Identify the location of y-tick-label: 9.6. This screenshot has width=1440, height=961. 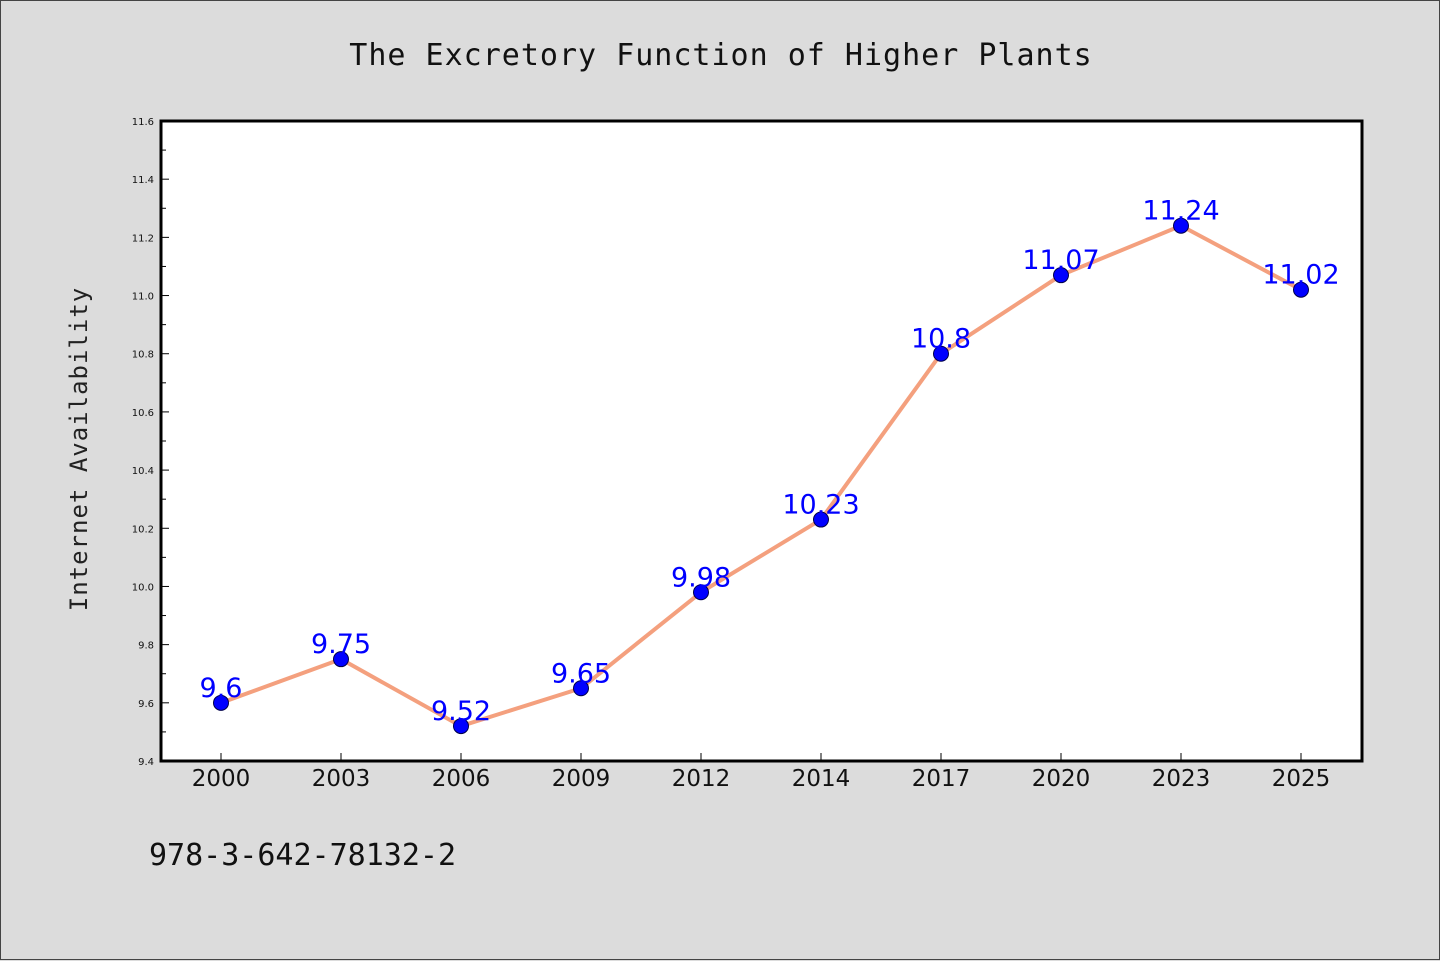
(146, 704).